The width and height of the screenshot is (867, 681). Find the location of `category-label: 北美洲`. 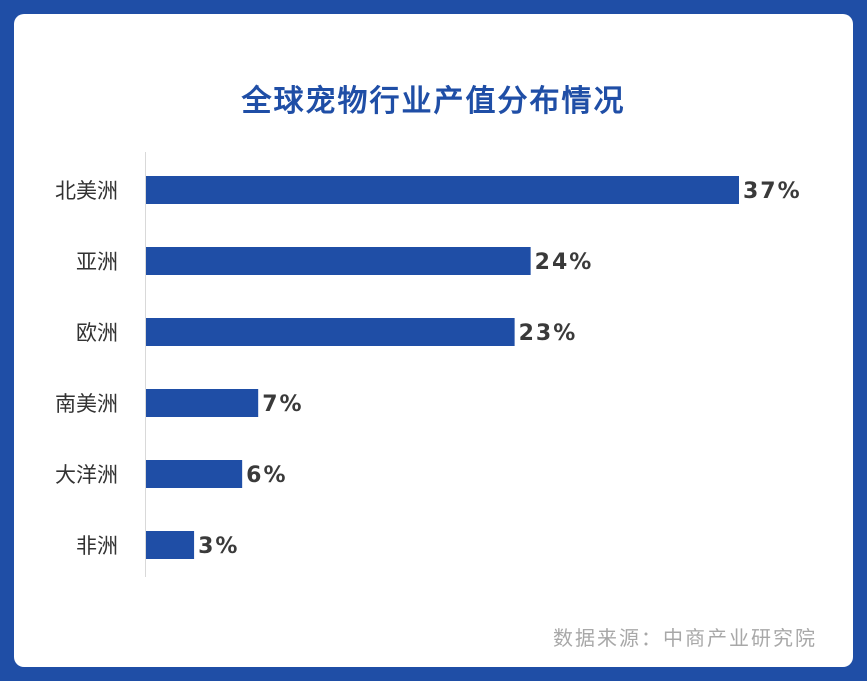

category-label: 北美洲 is located at coordinates (86, 191).